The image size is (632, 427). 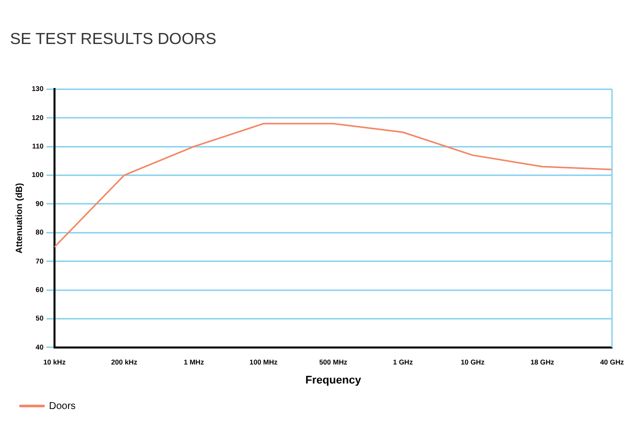 I want to click on x-axis-title: Frequency, so click(x=333, y=380).